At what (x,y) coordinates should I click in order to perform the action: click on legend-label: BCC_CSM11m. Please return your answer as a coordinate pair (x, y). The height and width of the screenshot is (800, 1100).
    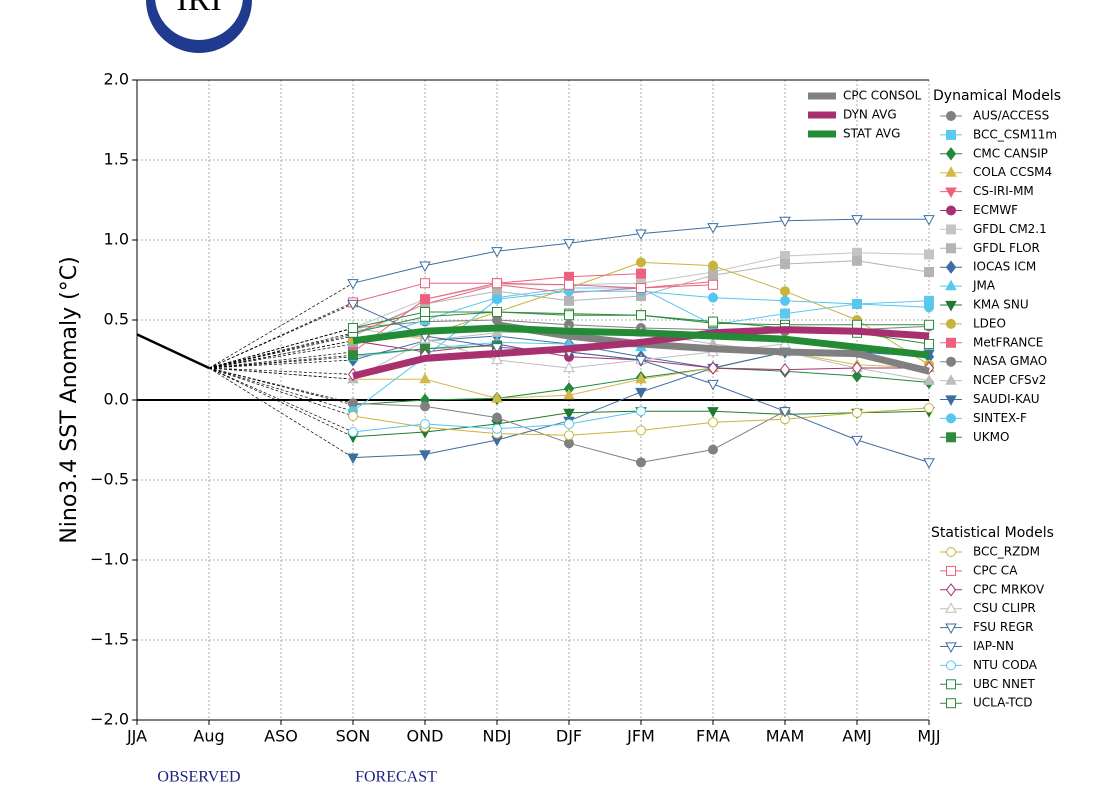
    Looking at the image, I should click on (1015, 134).